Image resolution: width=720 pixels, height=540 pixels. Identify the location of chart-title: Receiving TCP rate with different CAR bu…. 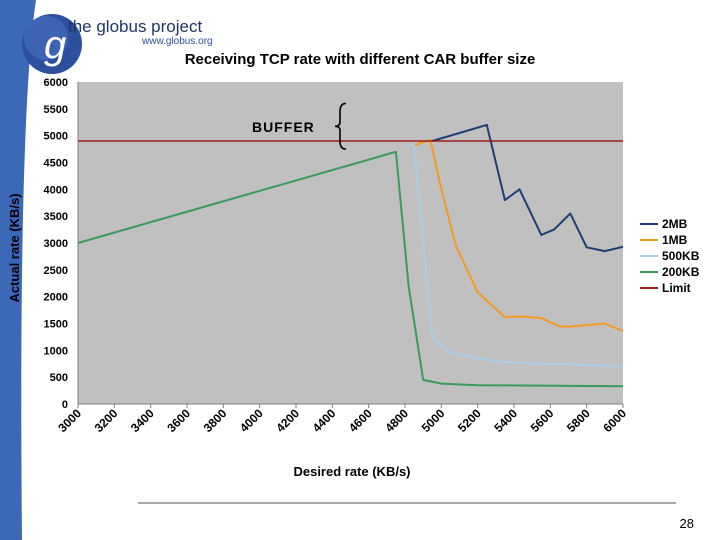
(360, 59).